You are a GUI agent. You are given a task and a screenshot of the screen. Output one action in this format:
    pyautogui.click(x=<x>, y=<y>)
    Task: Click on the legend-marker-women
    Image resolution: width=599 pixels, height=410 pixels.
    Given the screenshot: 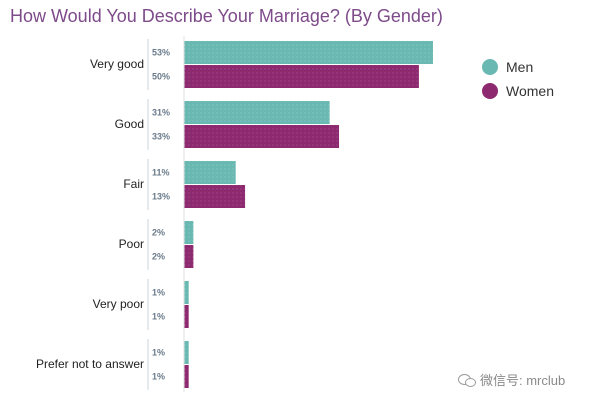 What is the action you would take?
    pyautogui.click(x=490, y=91)
    